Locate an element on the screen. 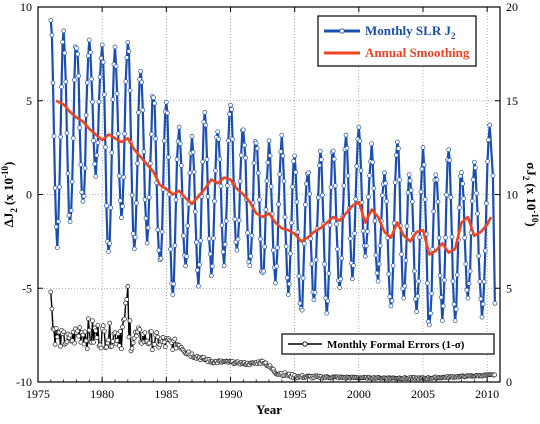 This screenshot has height=424, width=540. y-right-tick-label: 5 is located at coordinates (509, 288).